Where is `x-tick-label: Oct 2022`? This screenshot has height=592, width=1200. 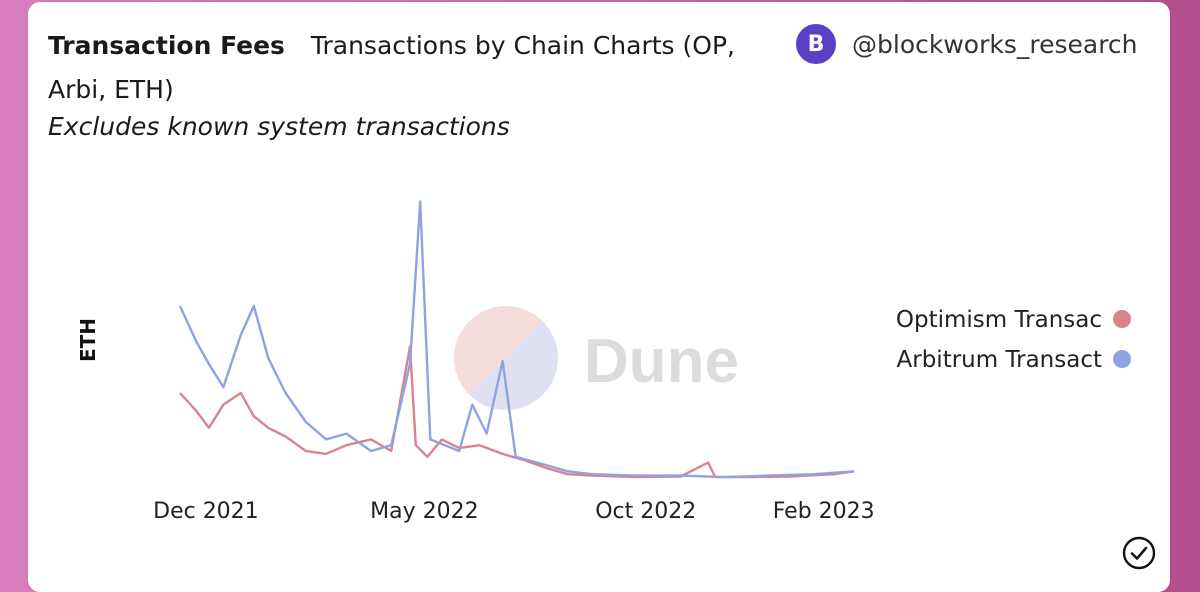 x-tick-label: Oct 2022 is located at coordinates (645, 511).